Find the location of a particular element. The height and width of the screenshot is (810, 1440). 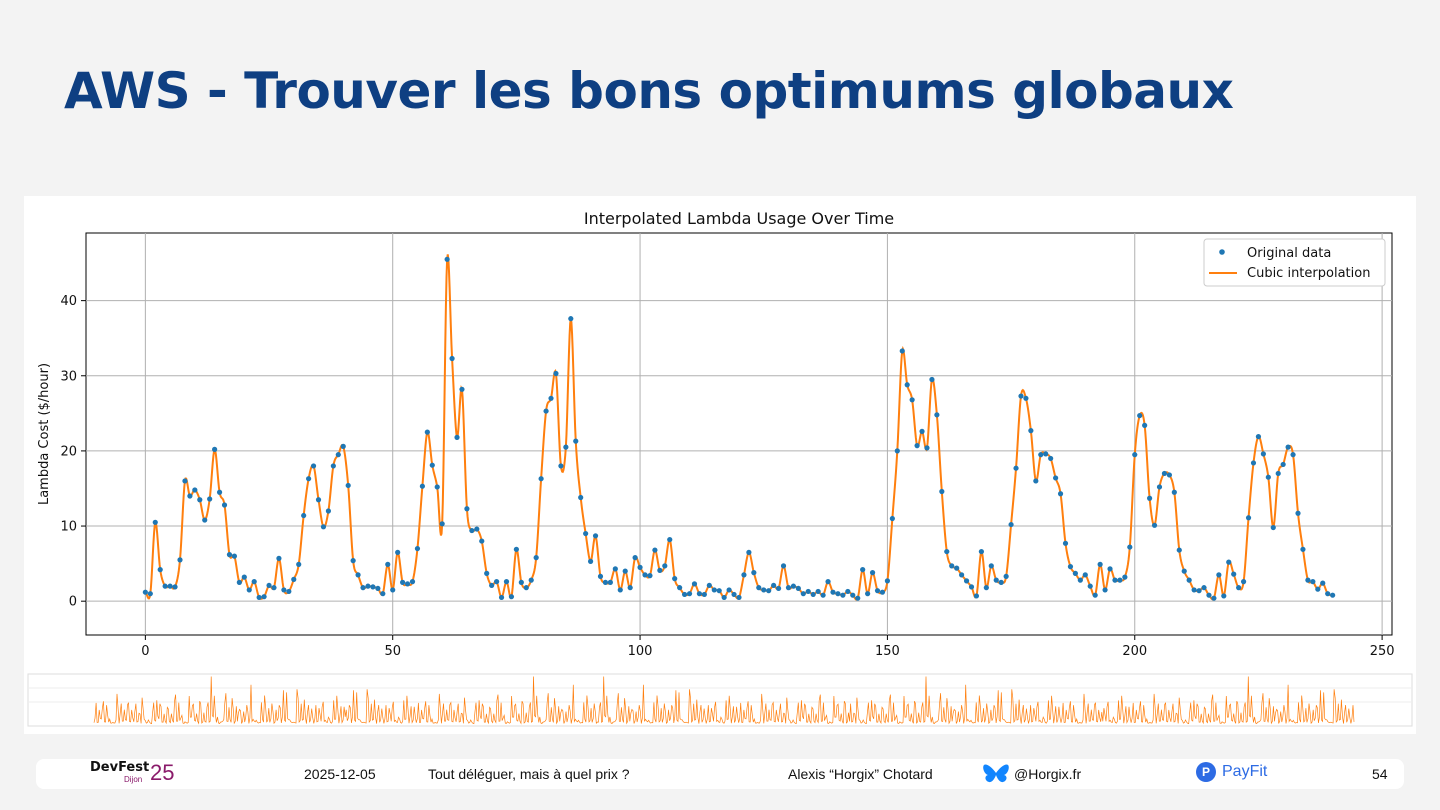

devfest-logo-text: DevFest is located at coordinates (120, 767).